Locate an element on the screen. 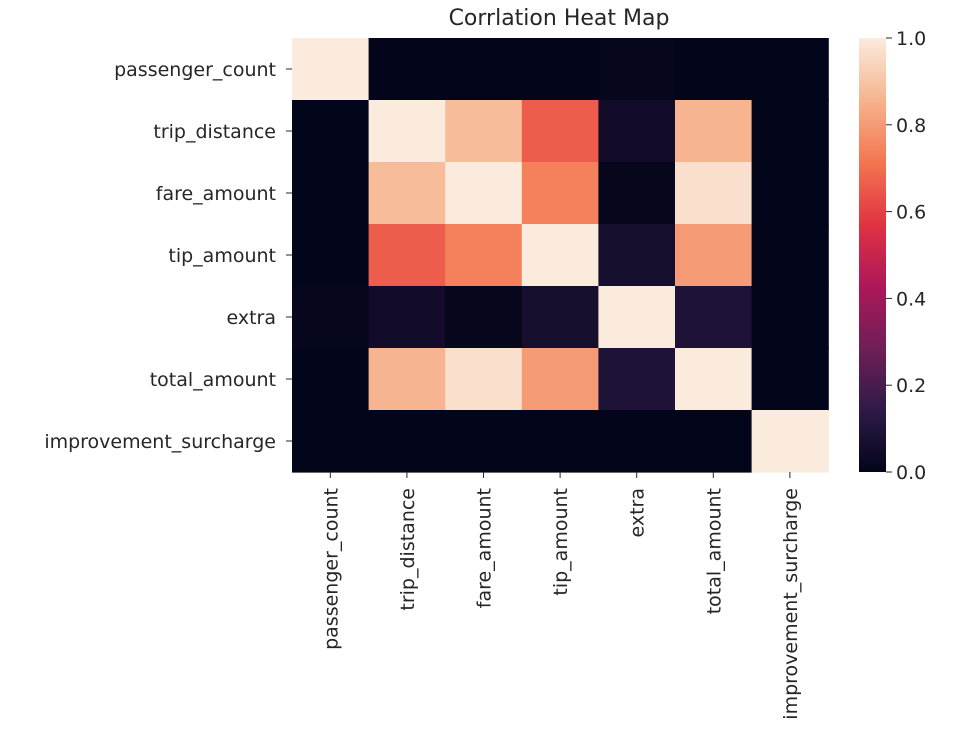  colorbar-tick-label: 0.8 is located at coordinates (911, 126).